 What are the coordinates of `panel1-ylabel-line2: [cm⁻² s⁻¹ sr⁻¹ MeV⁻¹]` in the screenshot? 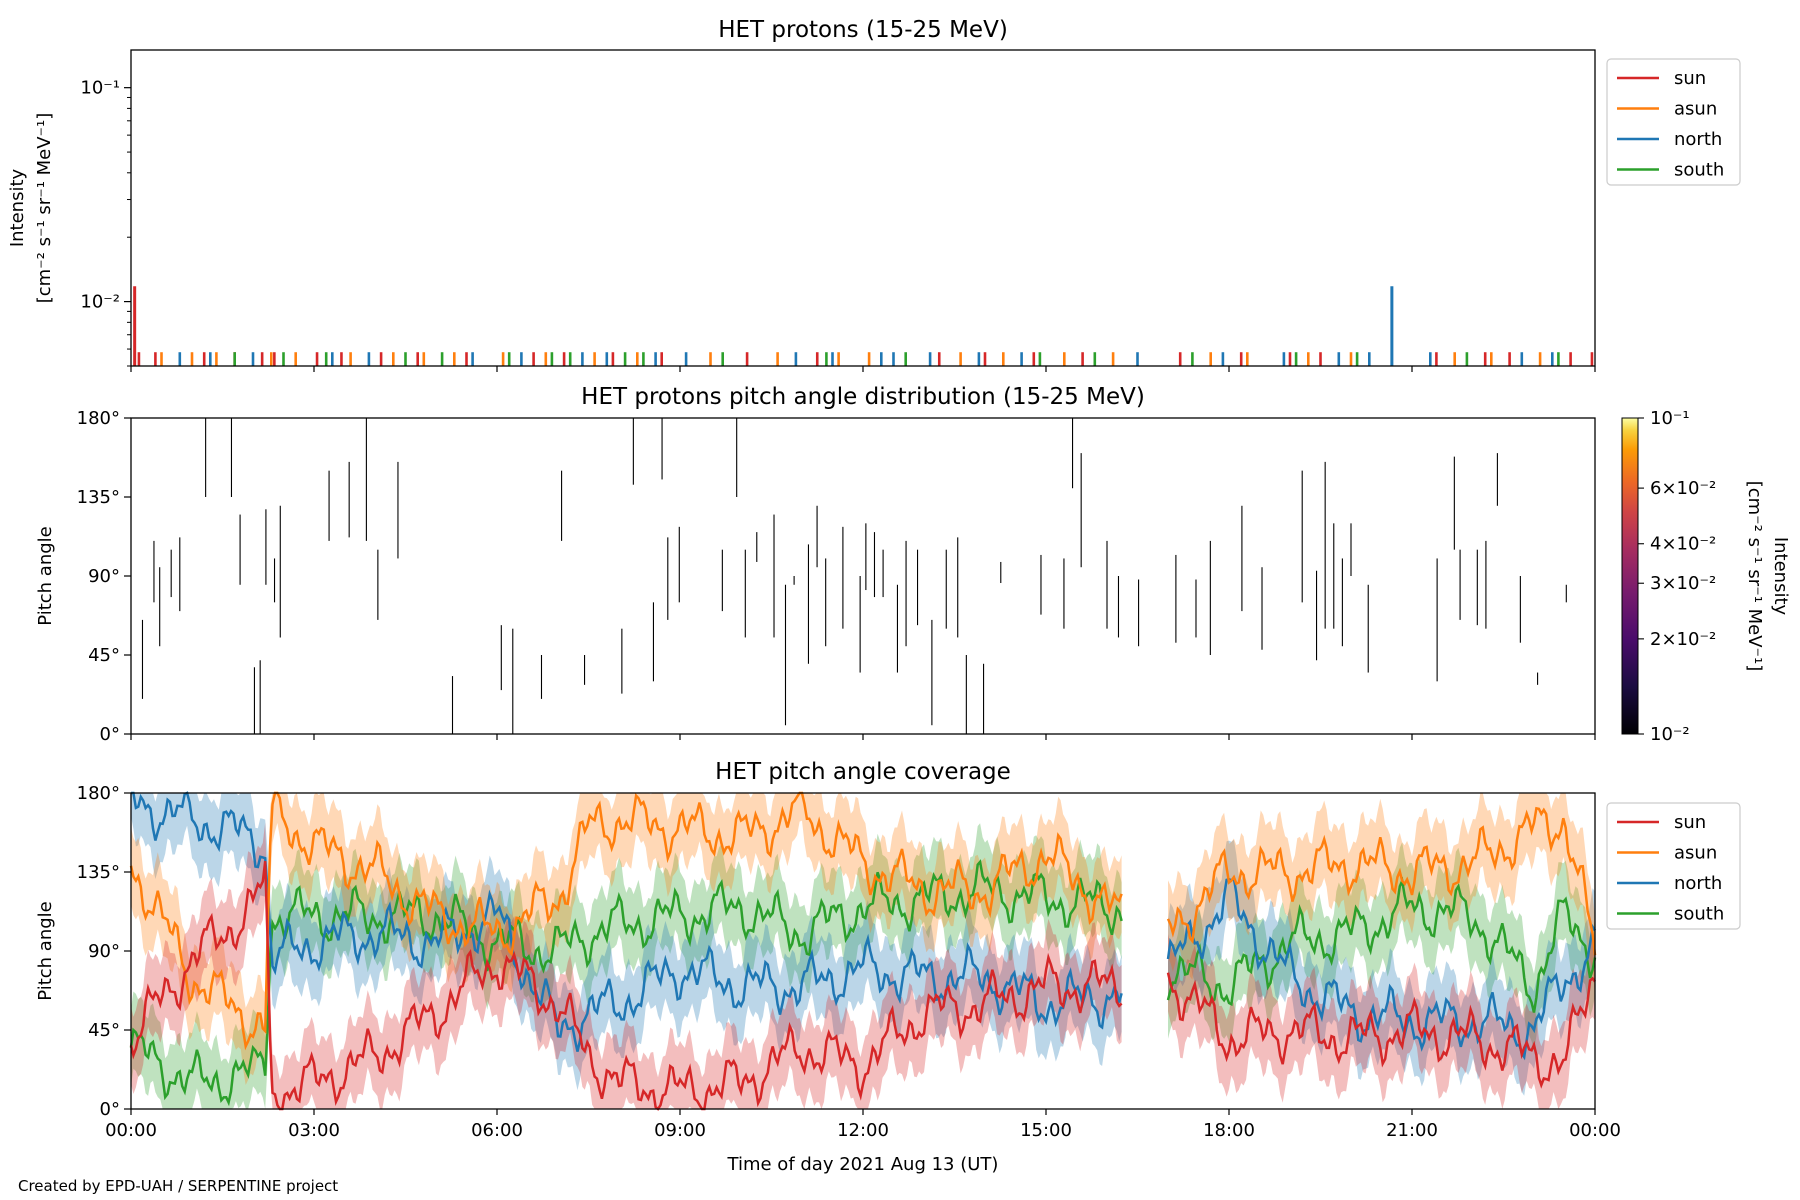 It's located at (44, 208).